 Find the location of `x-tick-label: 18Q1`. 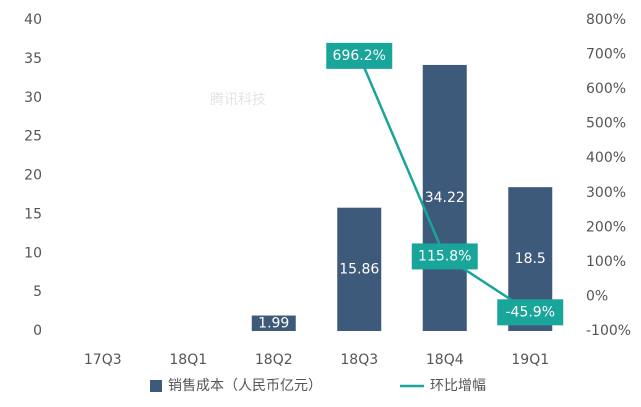

x-tick-label: 18Q1 is located at coordinates (188, 360).